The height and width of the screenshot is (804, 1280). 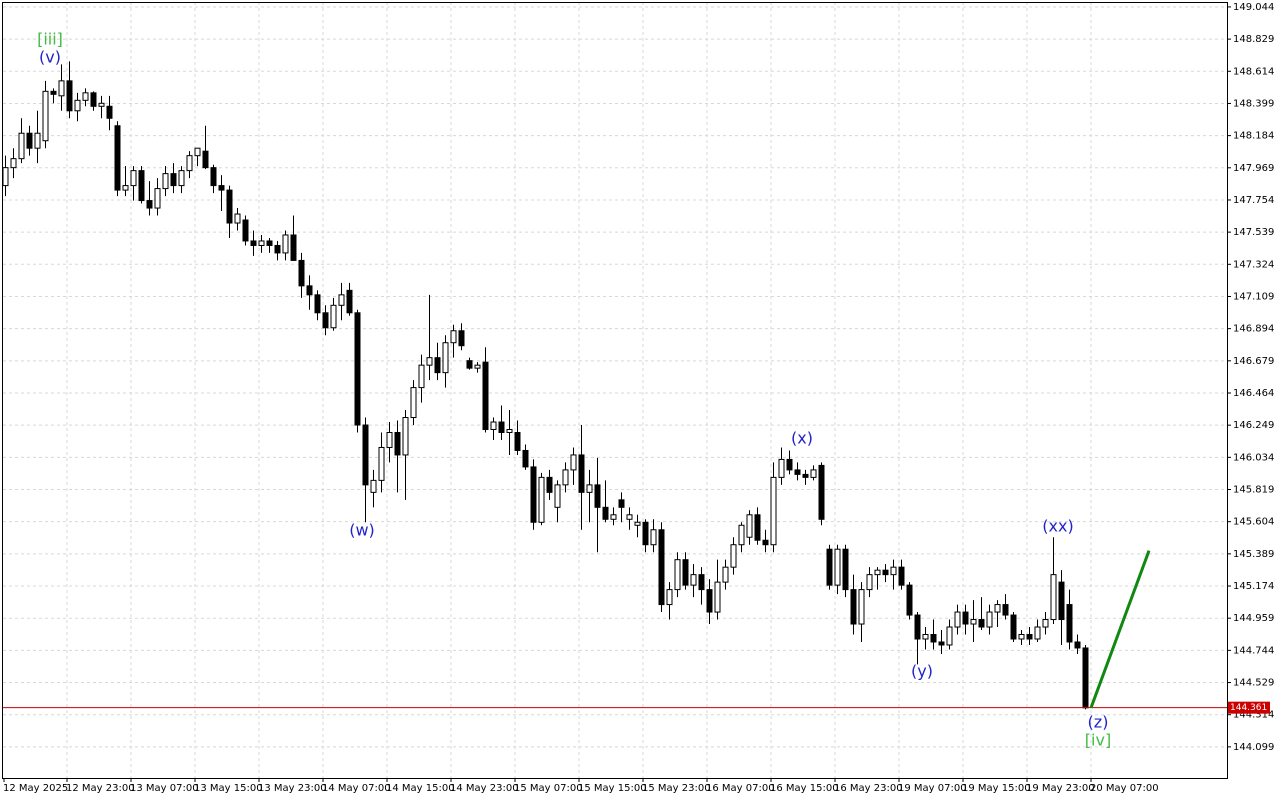 I want to click on y-tick-label: 144.314, so click(x=1253, y=715).